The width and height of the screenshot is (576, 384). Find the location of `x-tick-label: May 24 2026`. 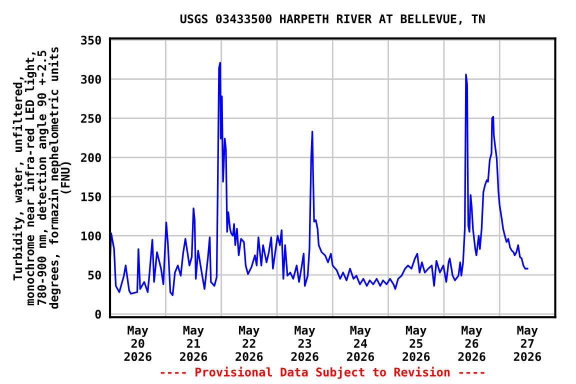

x-tick-label: May 24 2026 is located at coordinates (360, 344).